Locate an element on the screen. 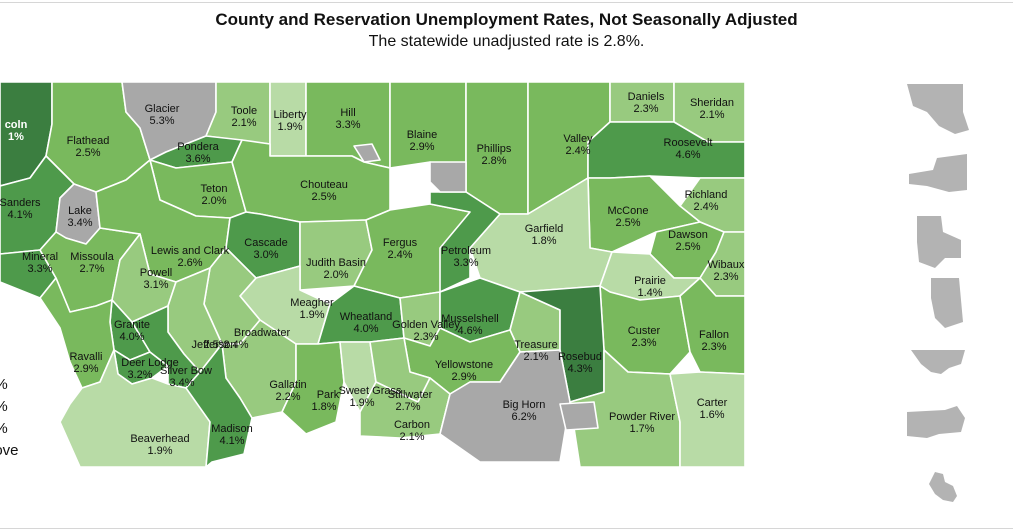  label-golden-valley: Golden Valley 2.3% is located at coordinates (426, 331).